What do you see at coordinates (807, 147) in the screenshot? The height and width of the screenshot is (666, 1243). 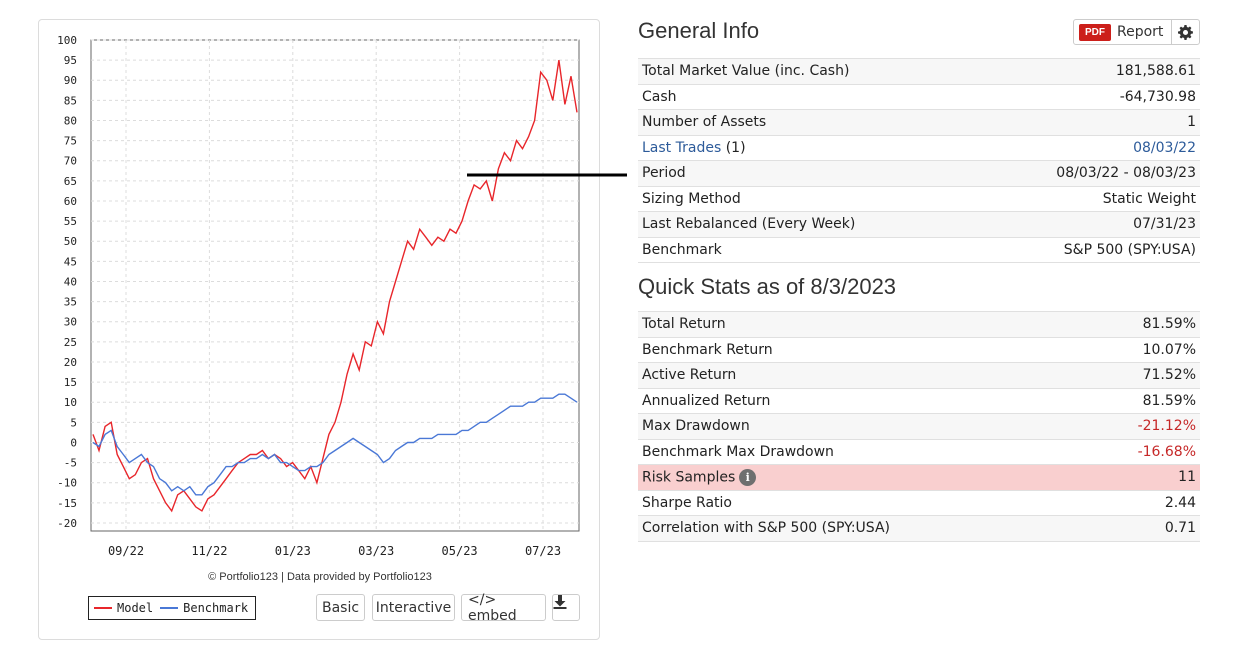 I see `last-trades-cell: Last Trades (1)` at bounding box center [807, 147].